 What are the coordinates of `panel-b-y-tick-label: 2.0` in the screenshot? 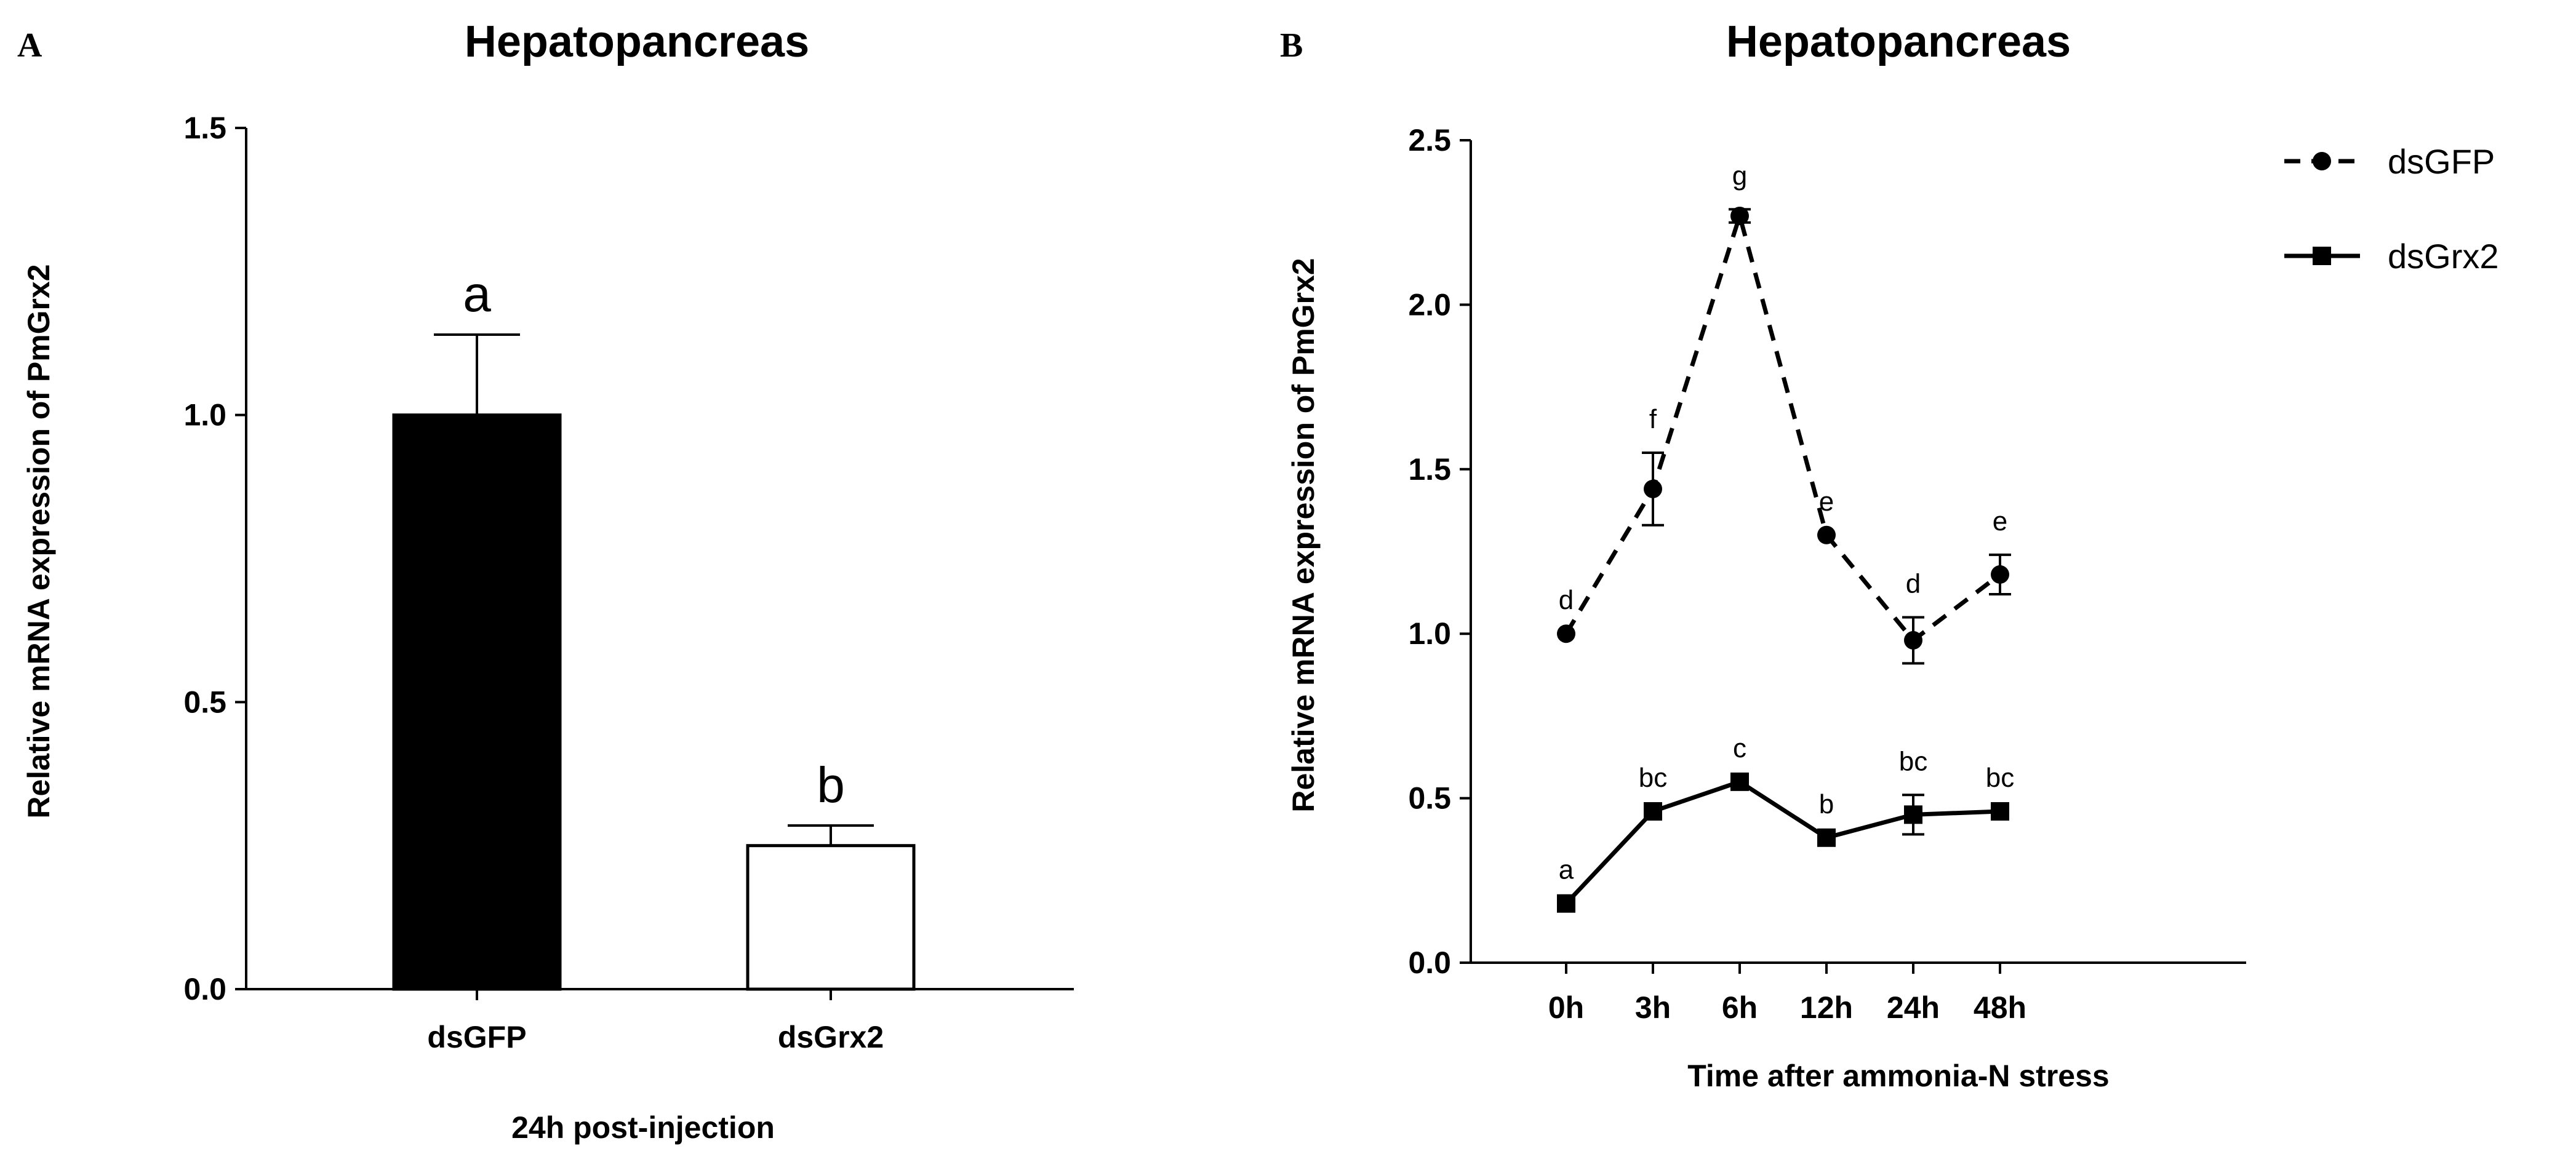 It's located at (1429, 304).